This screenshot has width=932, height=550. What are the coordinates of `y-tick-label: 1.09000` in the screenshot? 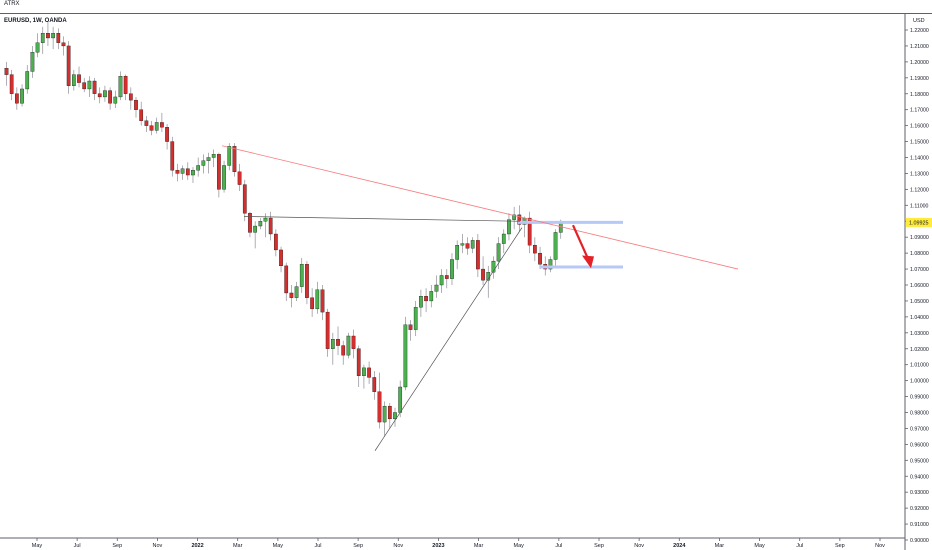 It's located at (919, 238).